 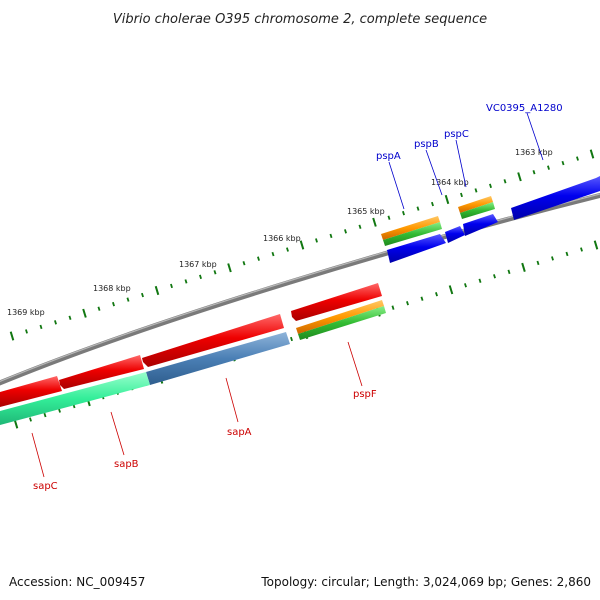 What do you see at coordinates (388, 156) in the screenshot?
I see `gene-label-pspa: pspA` at bounding box center [388, 156].